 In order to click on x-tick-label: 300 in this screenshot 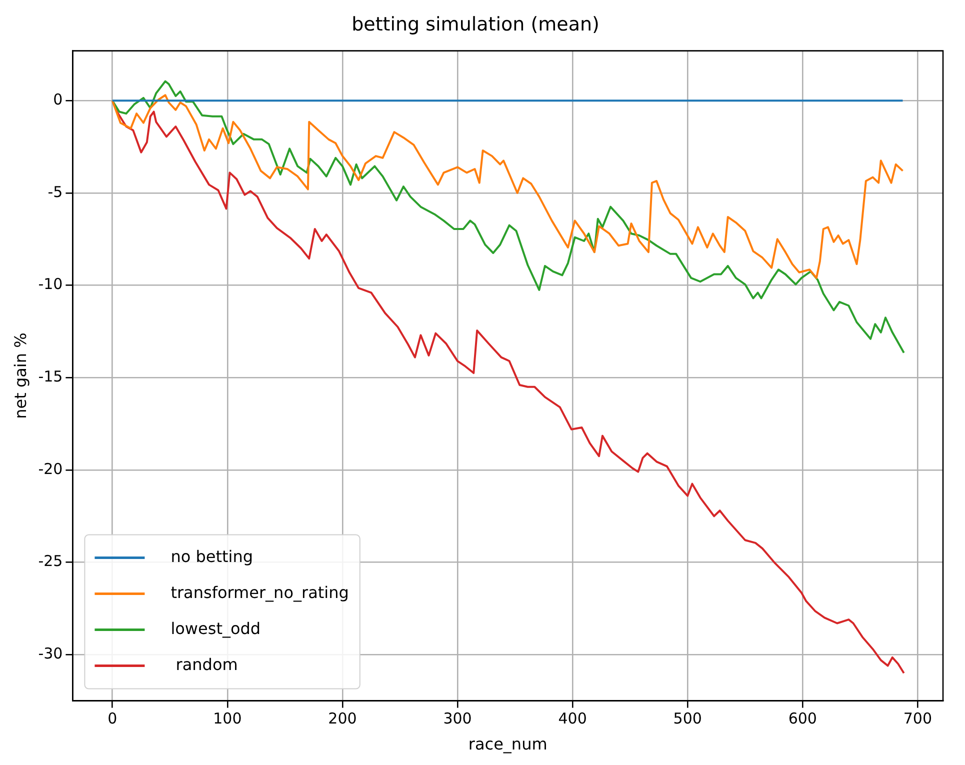, I will do `click(457, 719)`.